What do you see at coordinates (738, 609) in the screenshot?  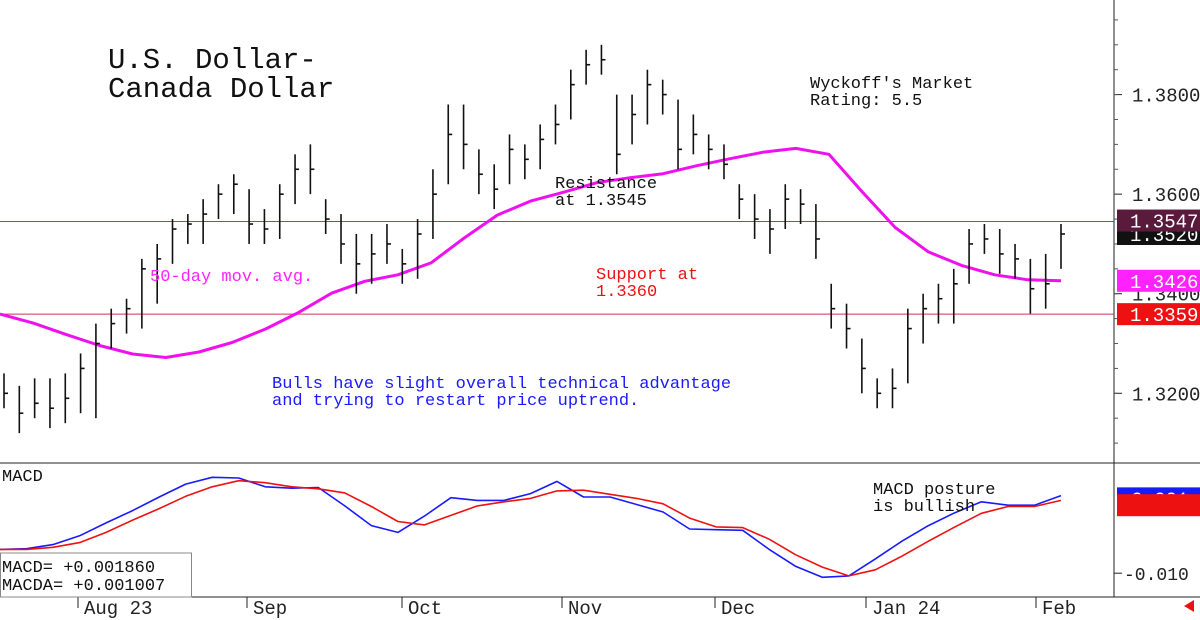 I see `date-label: Dec` at bounding box center [738, 609].